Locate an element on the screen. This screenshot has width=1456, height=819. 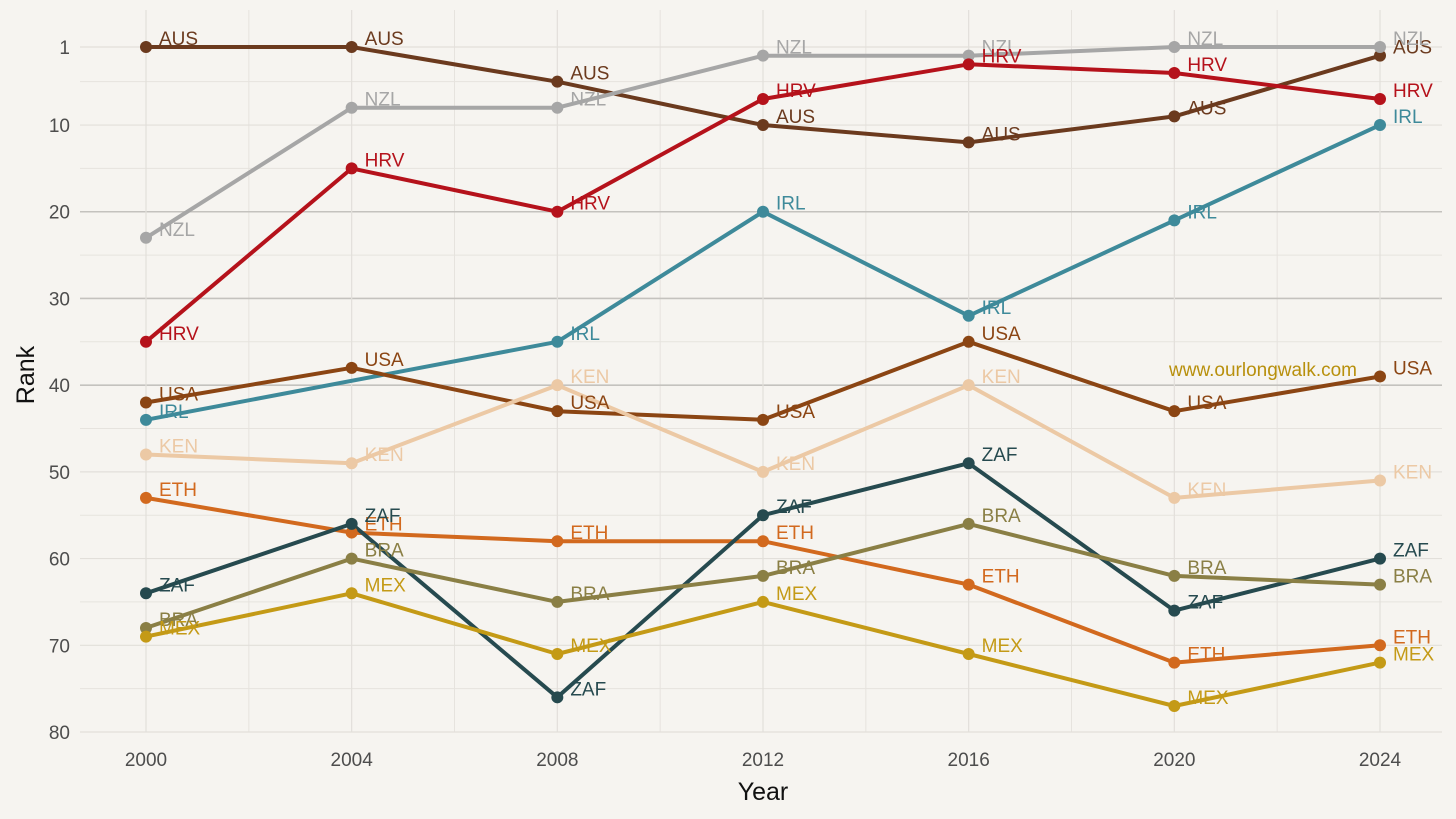
y-tick-label: 60 is located at coordinates (59, 560).